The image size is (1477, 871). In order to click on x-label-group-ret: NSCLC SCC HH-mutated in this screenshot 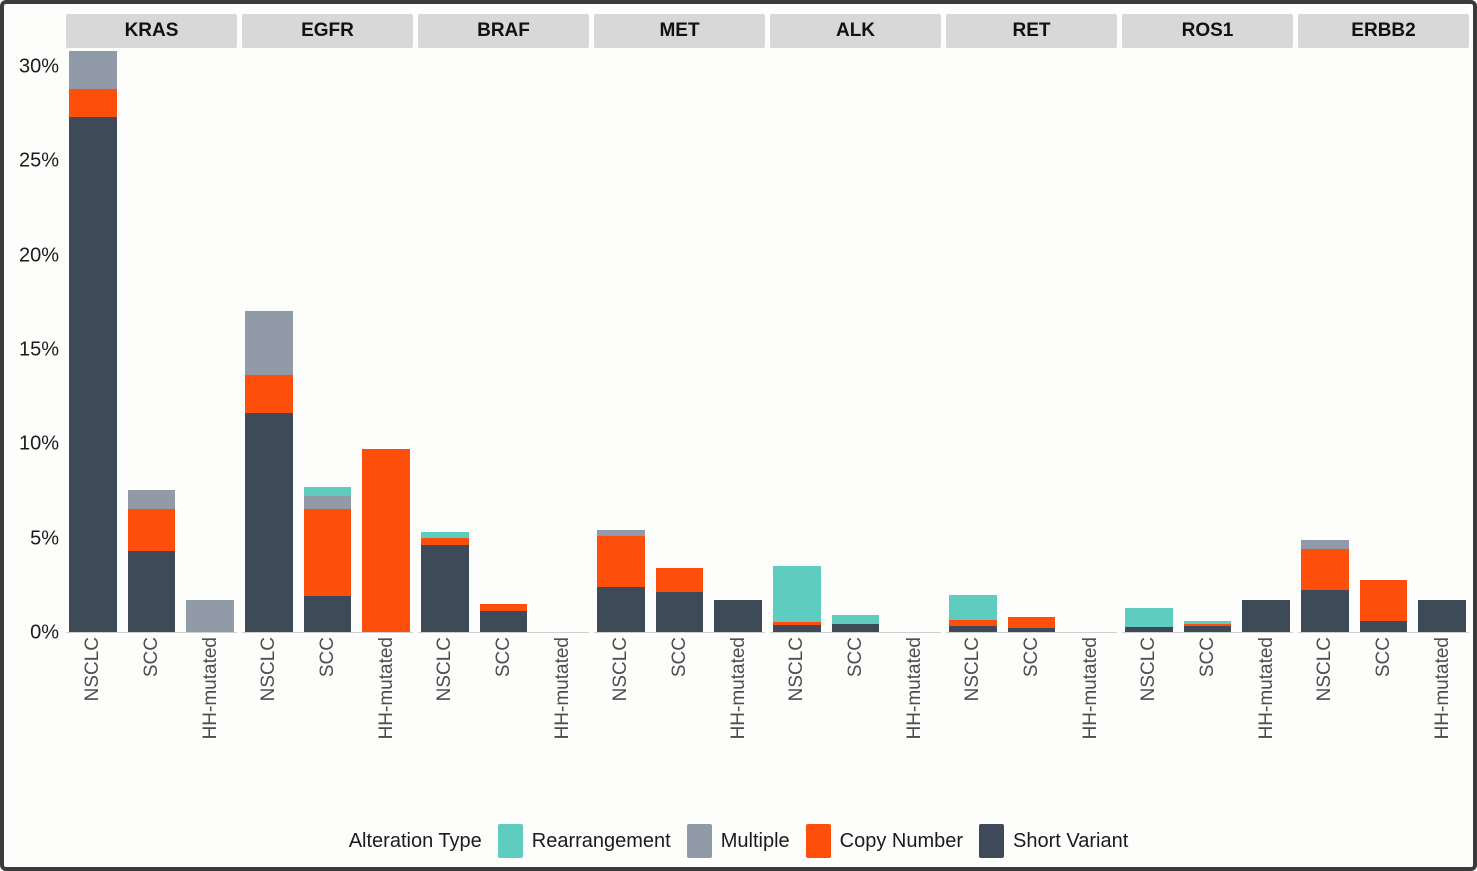, I will do `click(1031, 712)`.